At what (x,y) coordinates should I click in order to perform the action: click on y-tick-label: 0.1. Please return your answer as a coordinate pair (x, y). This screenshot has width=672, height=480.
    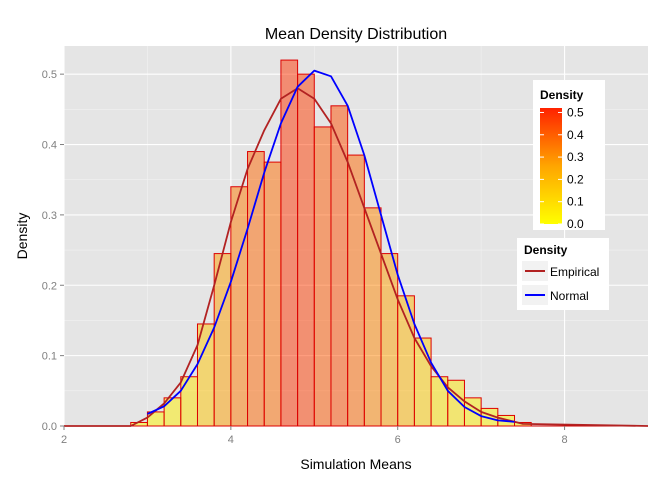
    Looking at the image, I should click on (49, 357).